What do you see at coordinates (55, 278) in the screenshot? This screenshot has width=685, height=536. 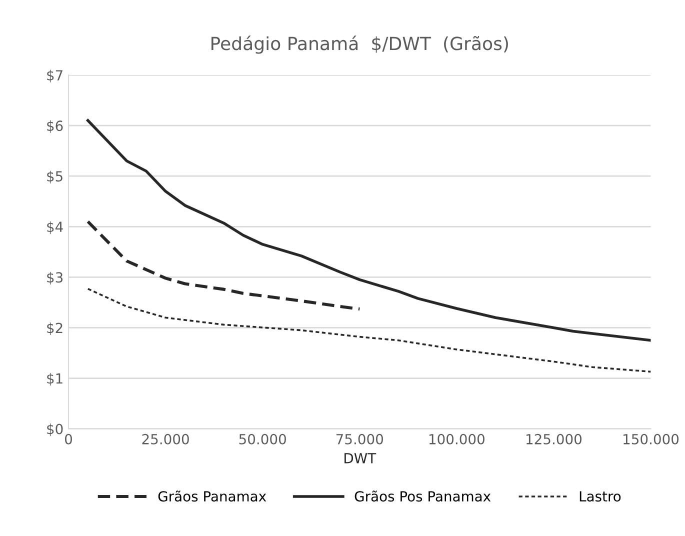 I see `y-tick-label: $3` at bounding box center [55, 278].